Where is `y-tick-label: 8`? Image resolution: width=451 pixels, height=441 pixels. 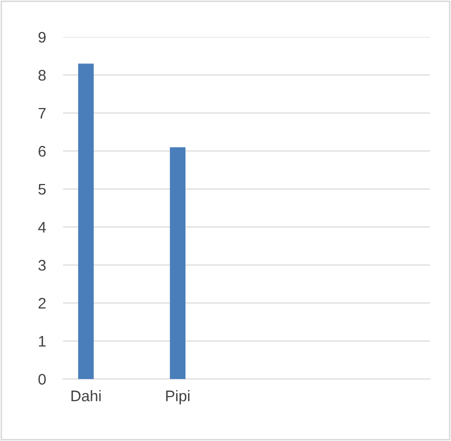 y-tick-label: 8 is located at coordinates (42, 75).